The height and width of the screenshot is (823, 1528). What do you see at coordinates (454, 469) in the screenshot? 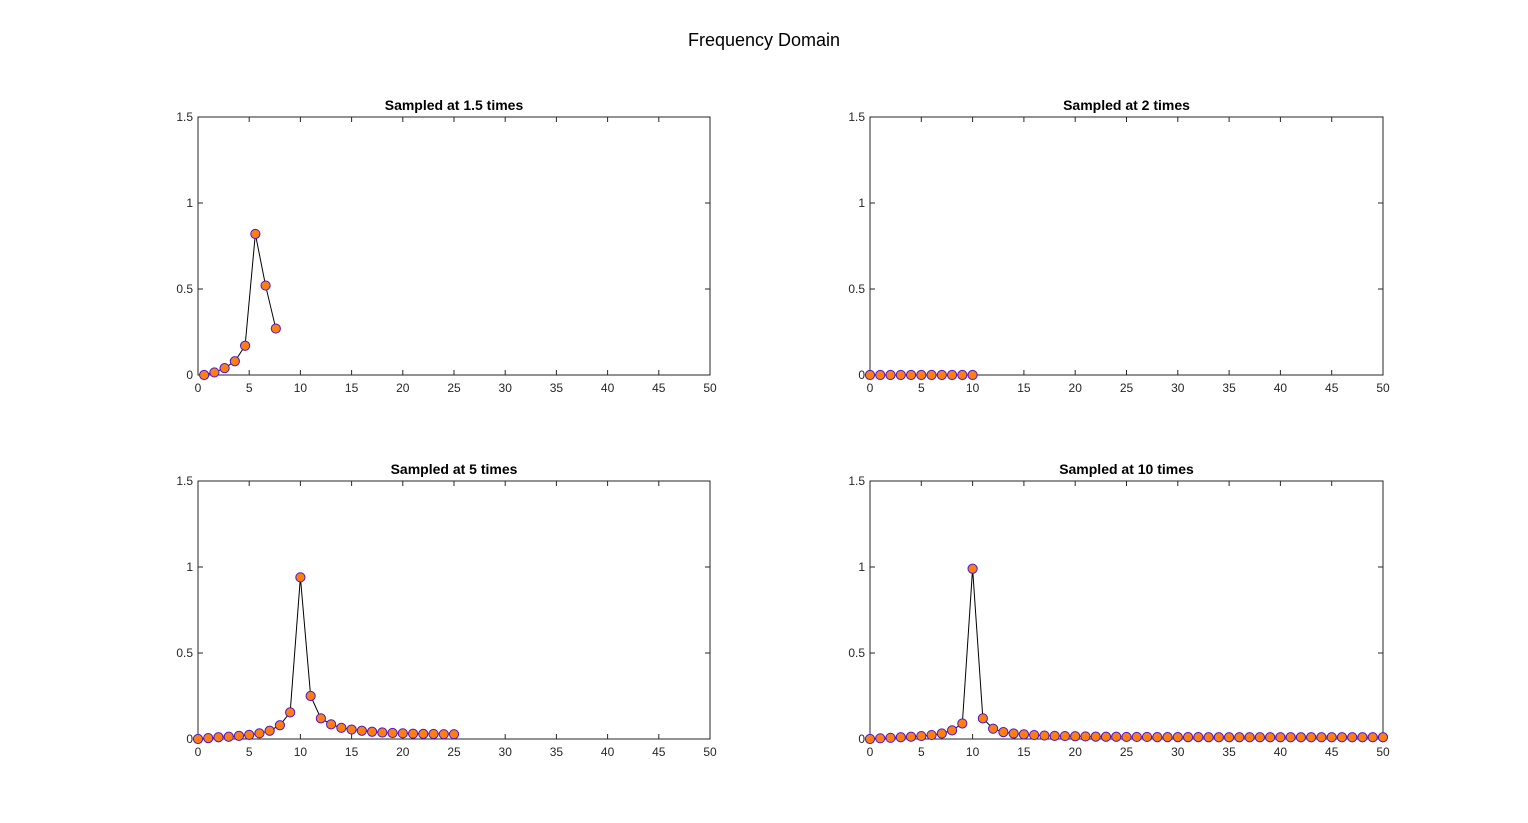
I see `subplot-title: Sampled at 5 times` at bounding box center [454, 469].